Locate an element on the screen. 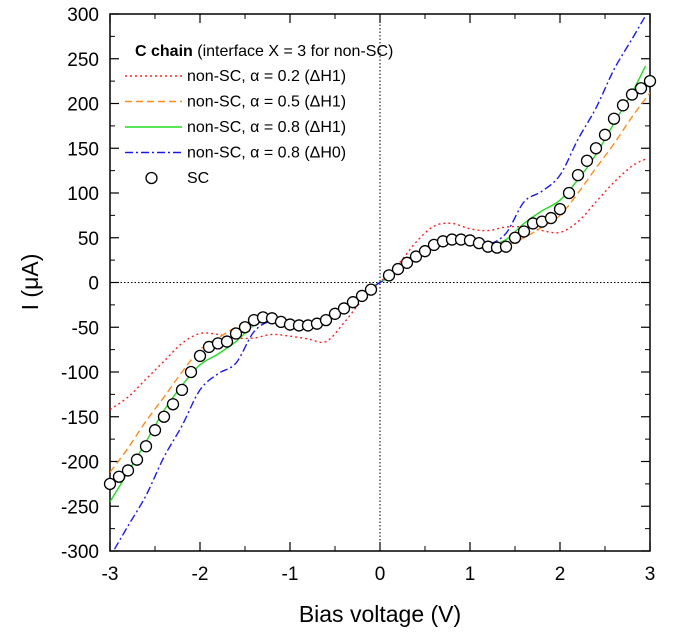 This screenshot has height=632, width=678. y-tick-label: -100 is located at coordinates (80, 373).